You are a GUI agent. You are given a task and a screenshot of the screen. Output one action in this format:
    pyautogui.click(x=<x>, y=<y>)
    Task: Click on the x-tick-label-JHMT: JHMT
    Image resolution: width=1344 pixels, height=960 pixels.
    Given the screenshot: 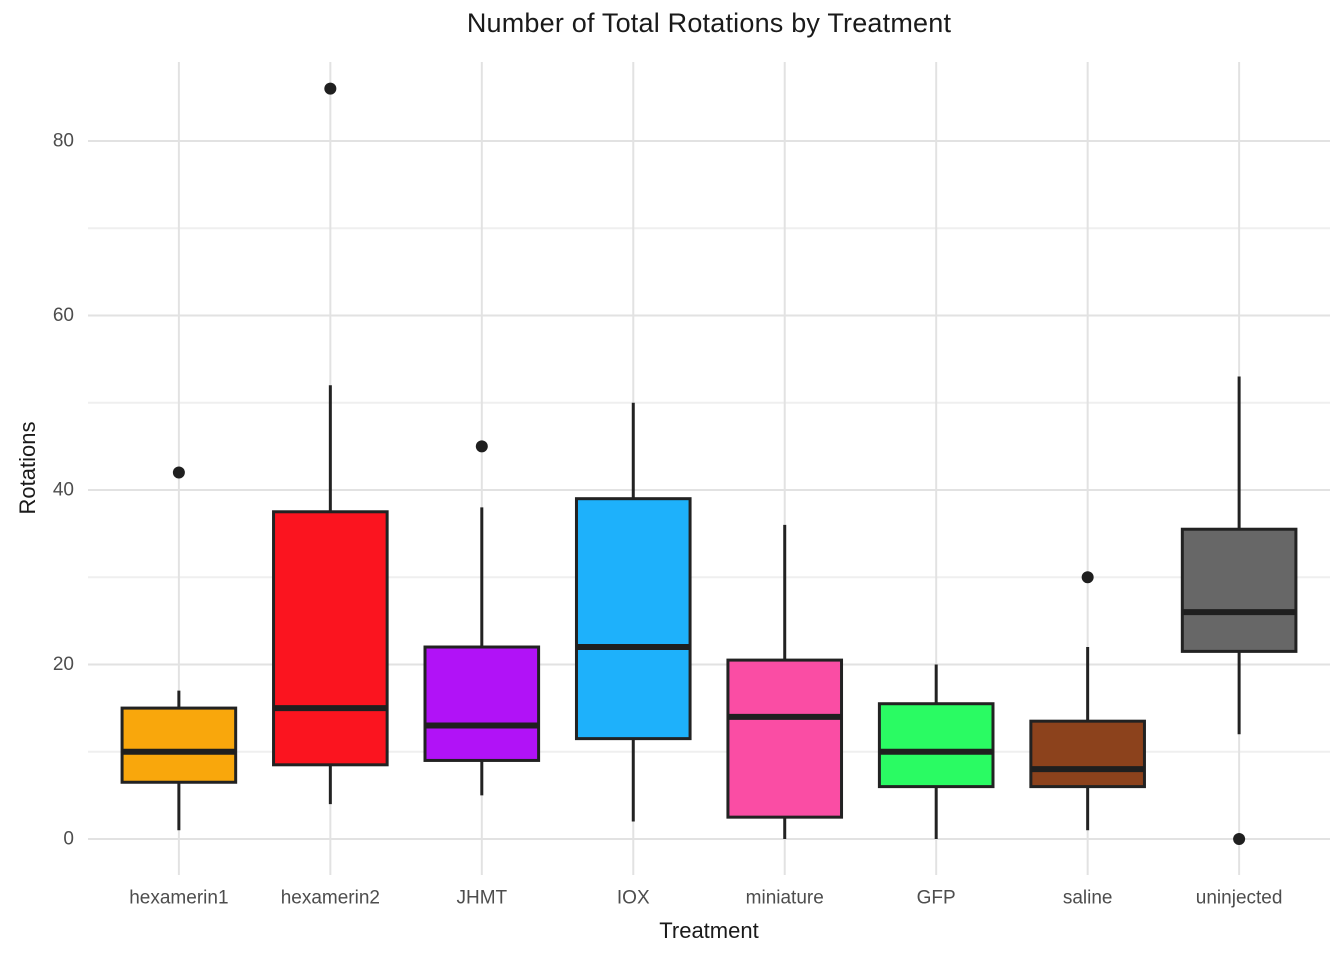 What is the action you would take?
    pyautogui.click(x=481, y=898)
    